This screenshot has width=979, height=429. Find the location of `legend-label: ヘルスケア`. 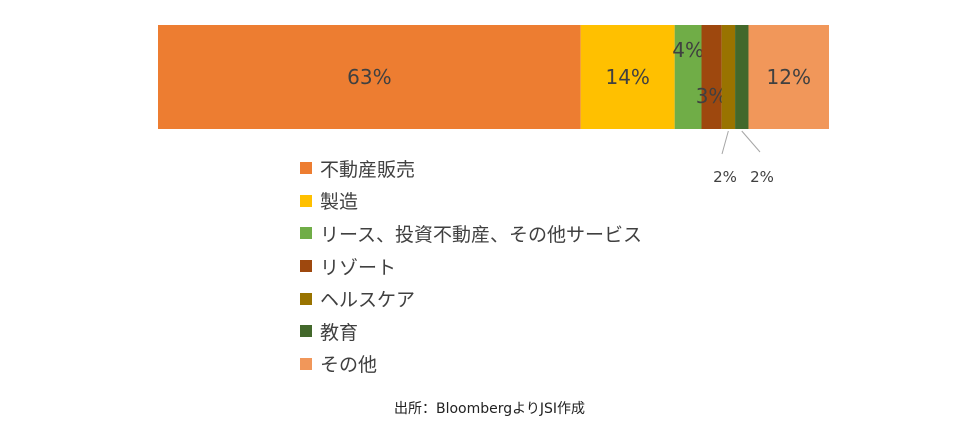

legend-label: ヘルスケア is located at coordinates (368, 300).